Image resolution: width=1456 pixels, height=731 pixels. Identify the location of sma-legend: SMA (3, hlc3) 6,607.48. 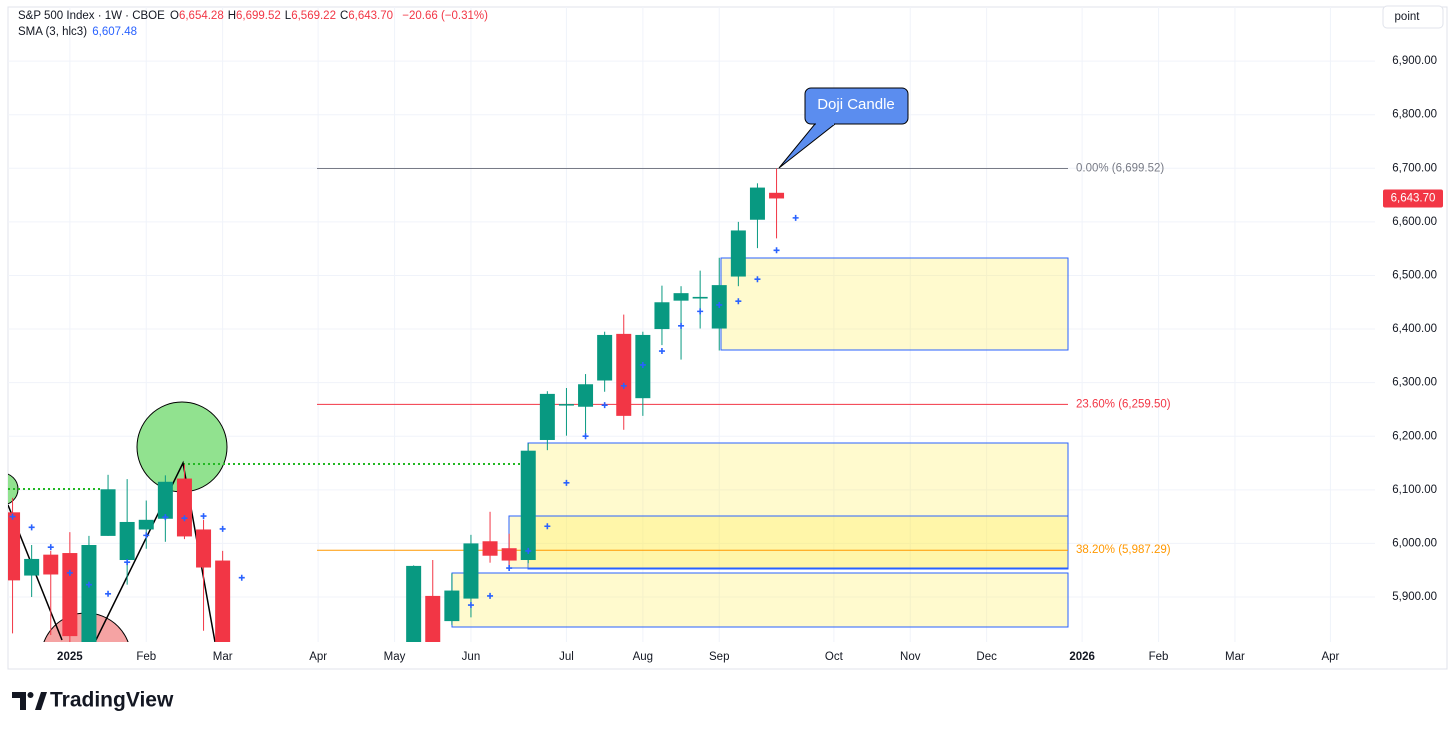
(78, 32).